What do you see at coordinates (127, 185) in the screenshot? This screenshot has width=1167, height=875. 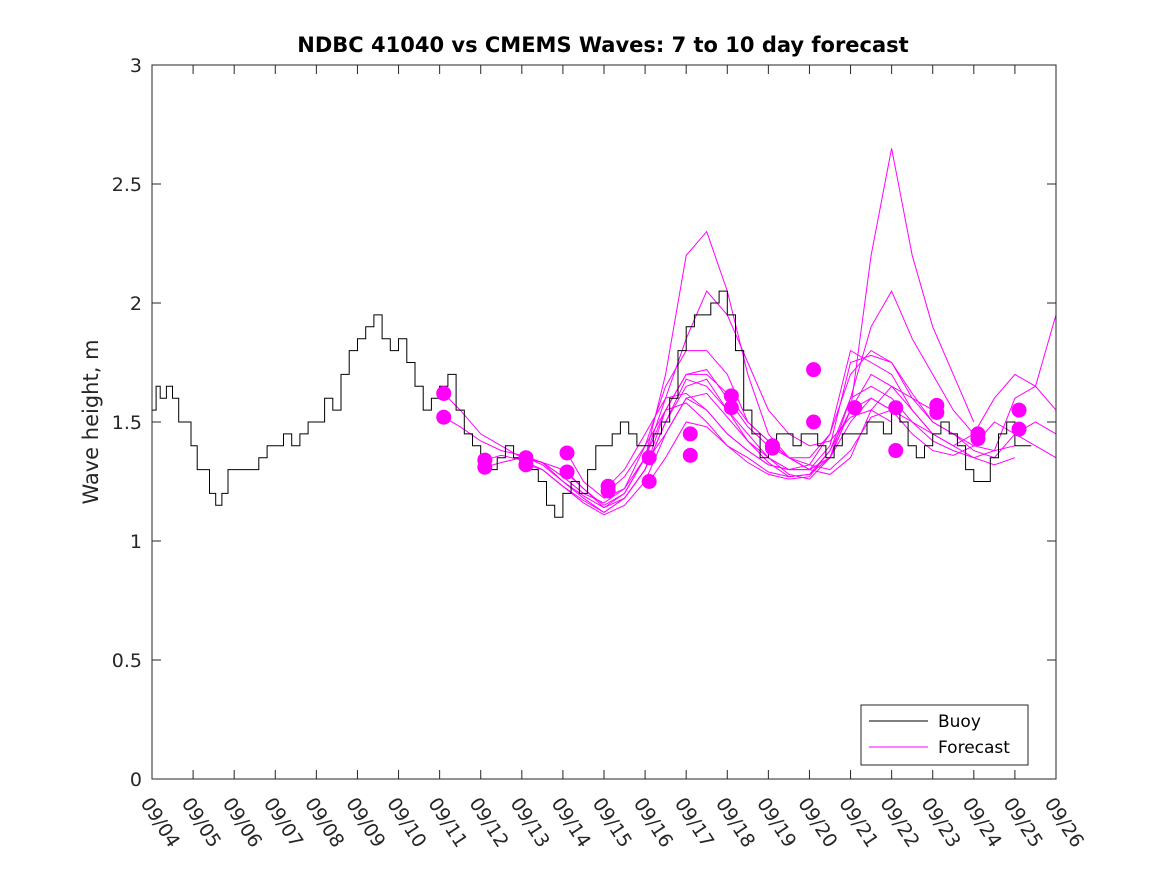 I see `y-tick-label: 2.5` at bounding box center [127, 185].